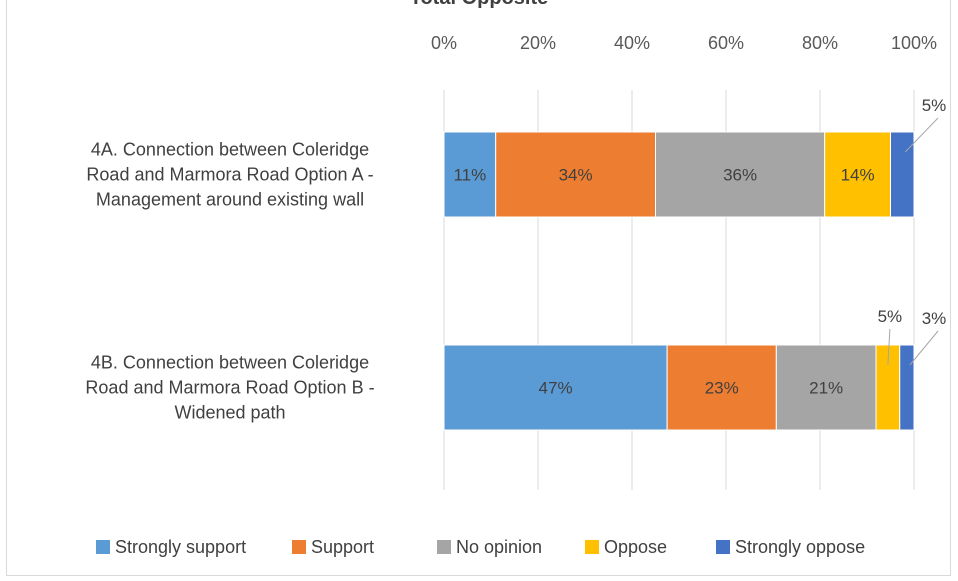 The width and height of the screenshot is (958, 581). I want to click on legend-label: Oppose, so click(635, 547).